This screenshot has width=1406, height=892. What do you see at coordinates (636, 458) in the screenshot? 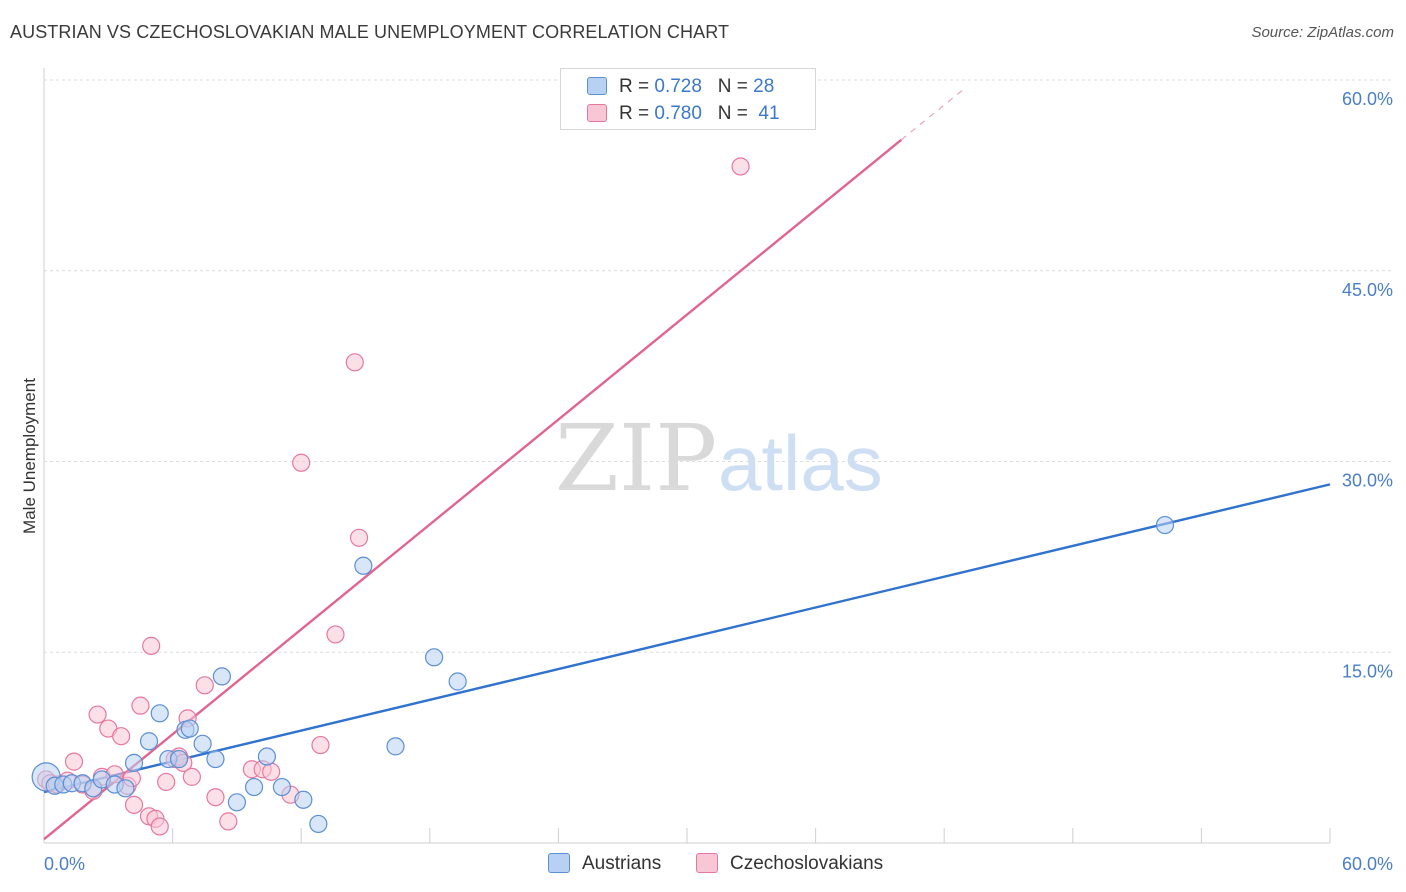
I see `watermark-zip: ZIP` at bounding box center [636, 458].